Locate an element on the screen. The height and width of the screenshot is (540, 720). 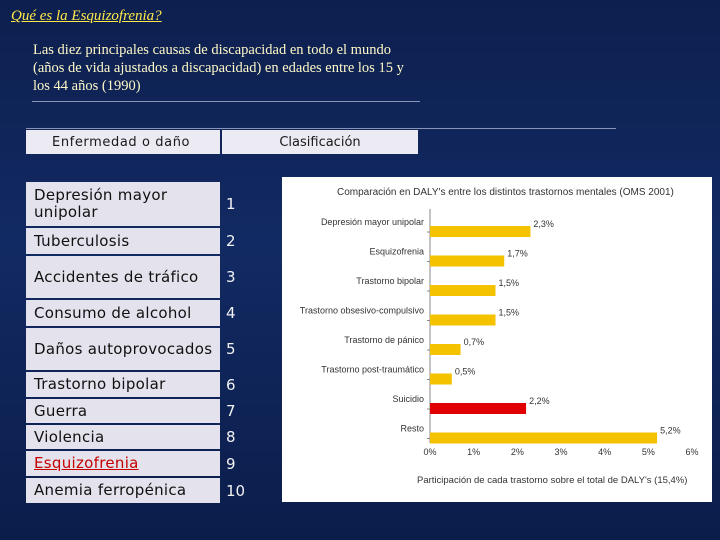
chart-category-label: Trastorno de pánico is located at coordinates (384, 340).